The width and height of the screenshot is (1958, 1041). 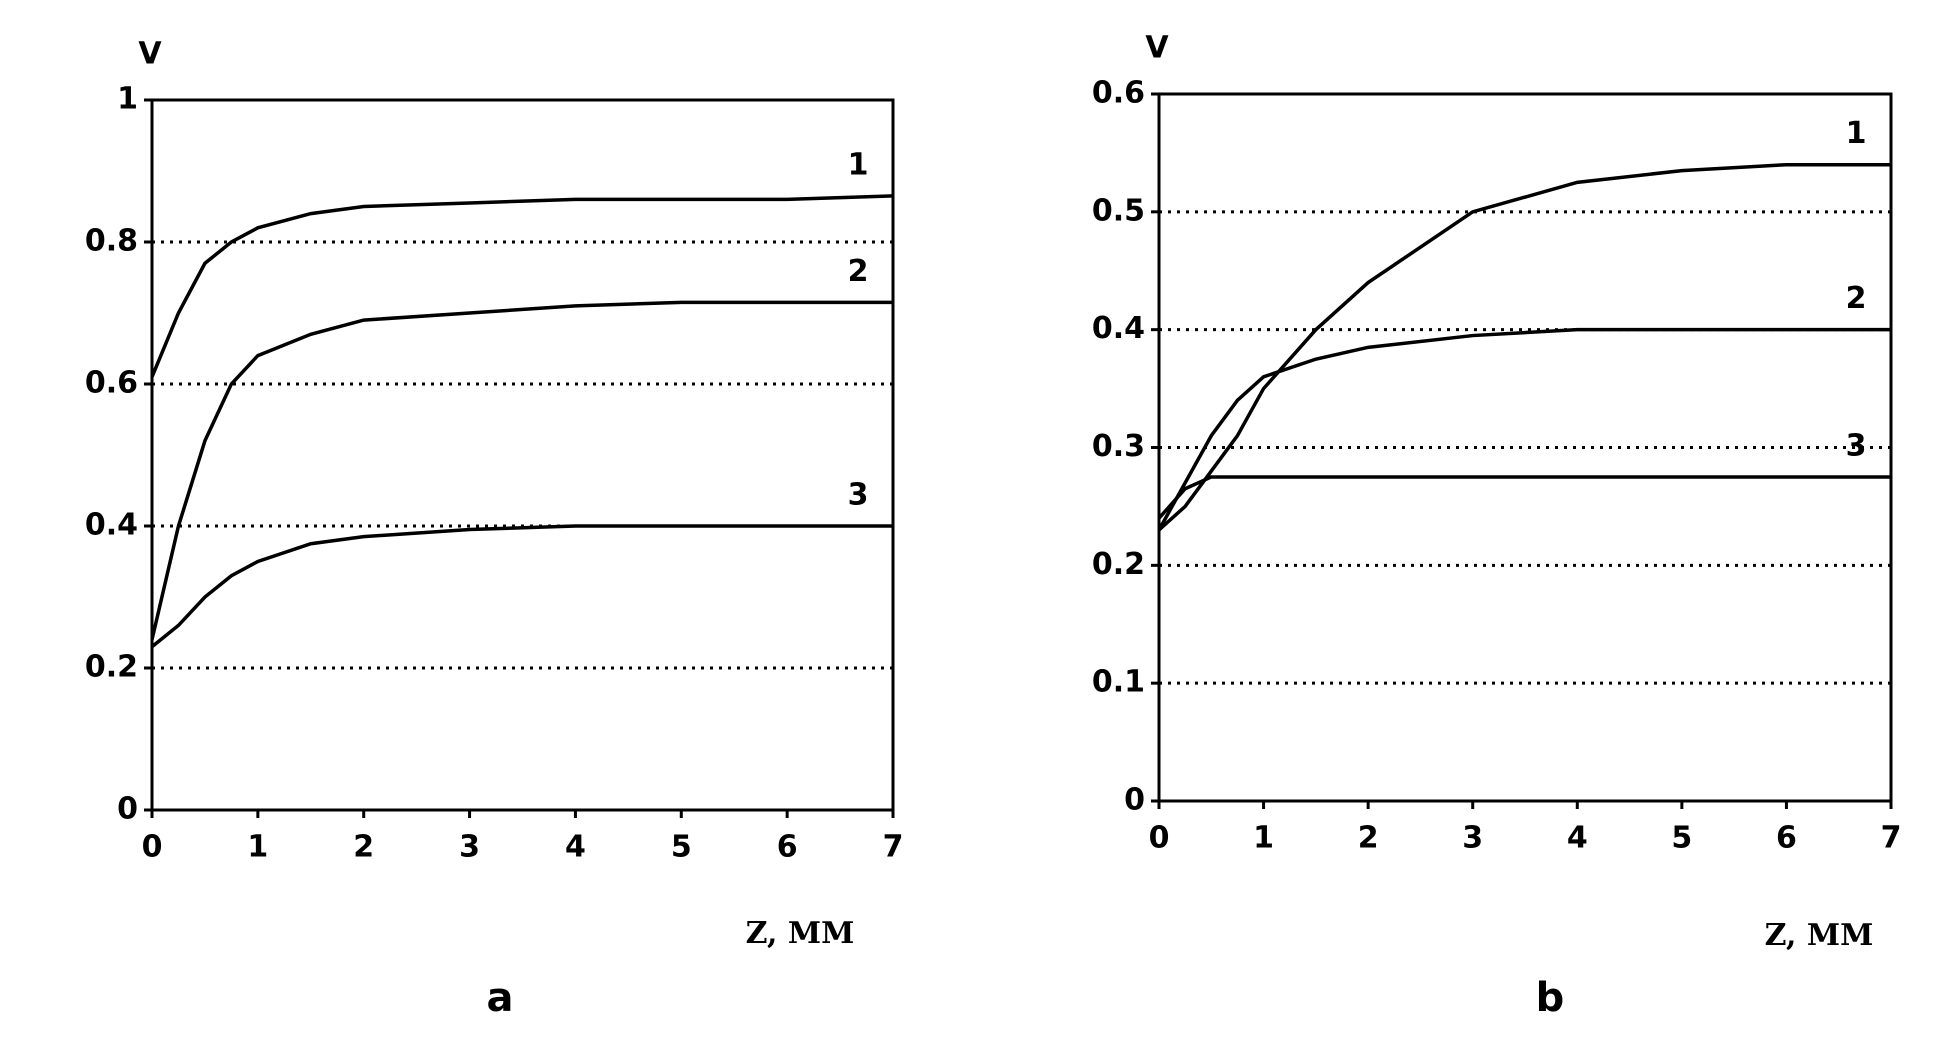 What do you see at coordinates (1118, 446) in the screenshot?
I see `y-tick-label: 0.3` at bounding box center [1118, 446].